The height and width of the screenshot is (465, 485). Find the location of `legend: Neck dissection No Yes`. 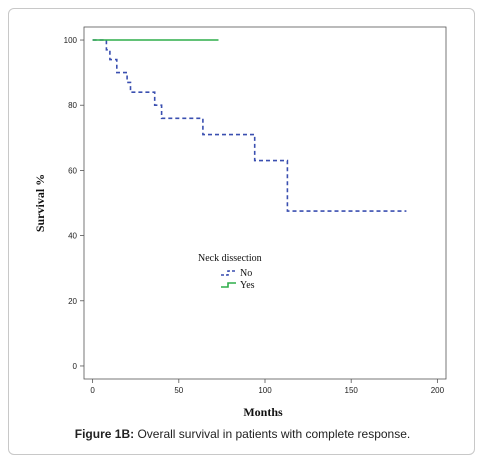

legend: Neck dissection No Yes is located at coordinates (230, 272).